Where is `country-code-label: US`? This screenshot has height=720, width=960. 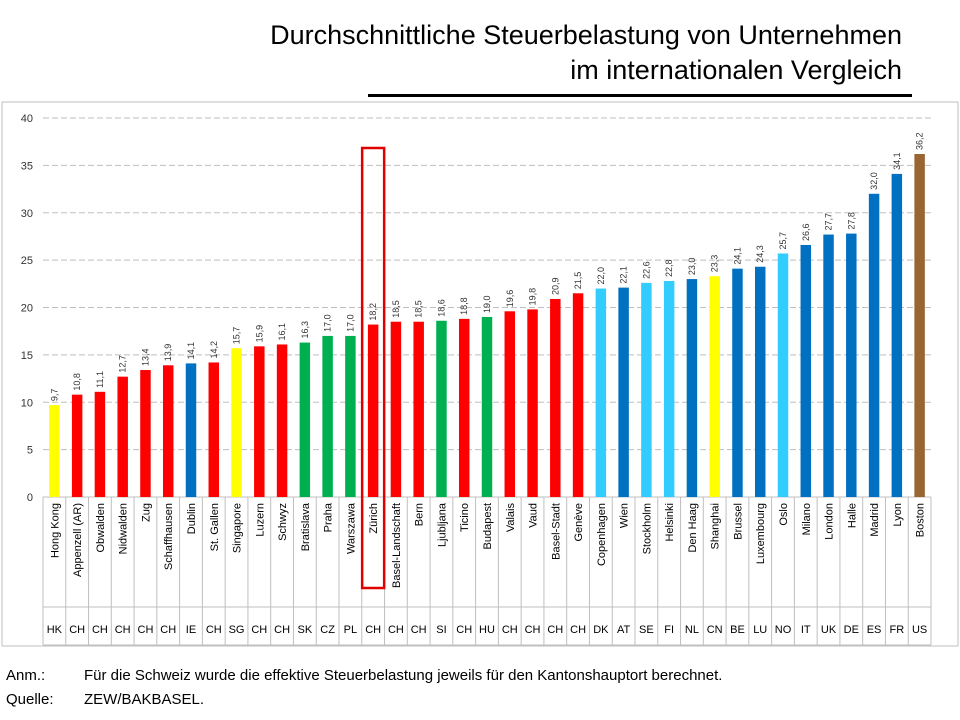 country-code-label: US is located at coordinates (919, 630).